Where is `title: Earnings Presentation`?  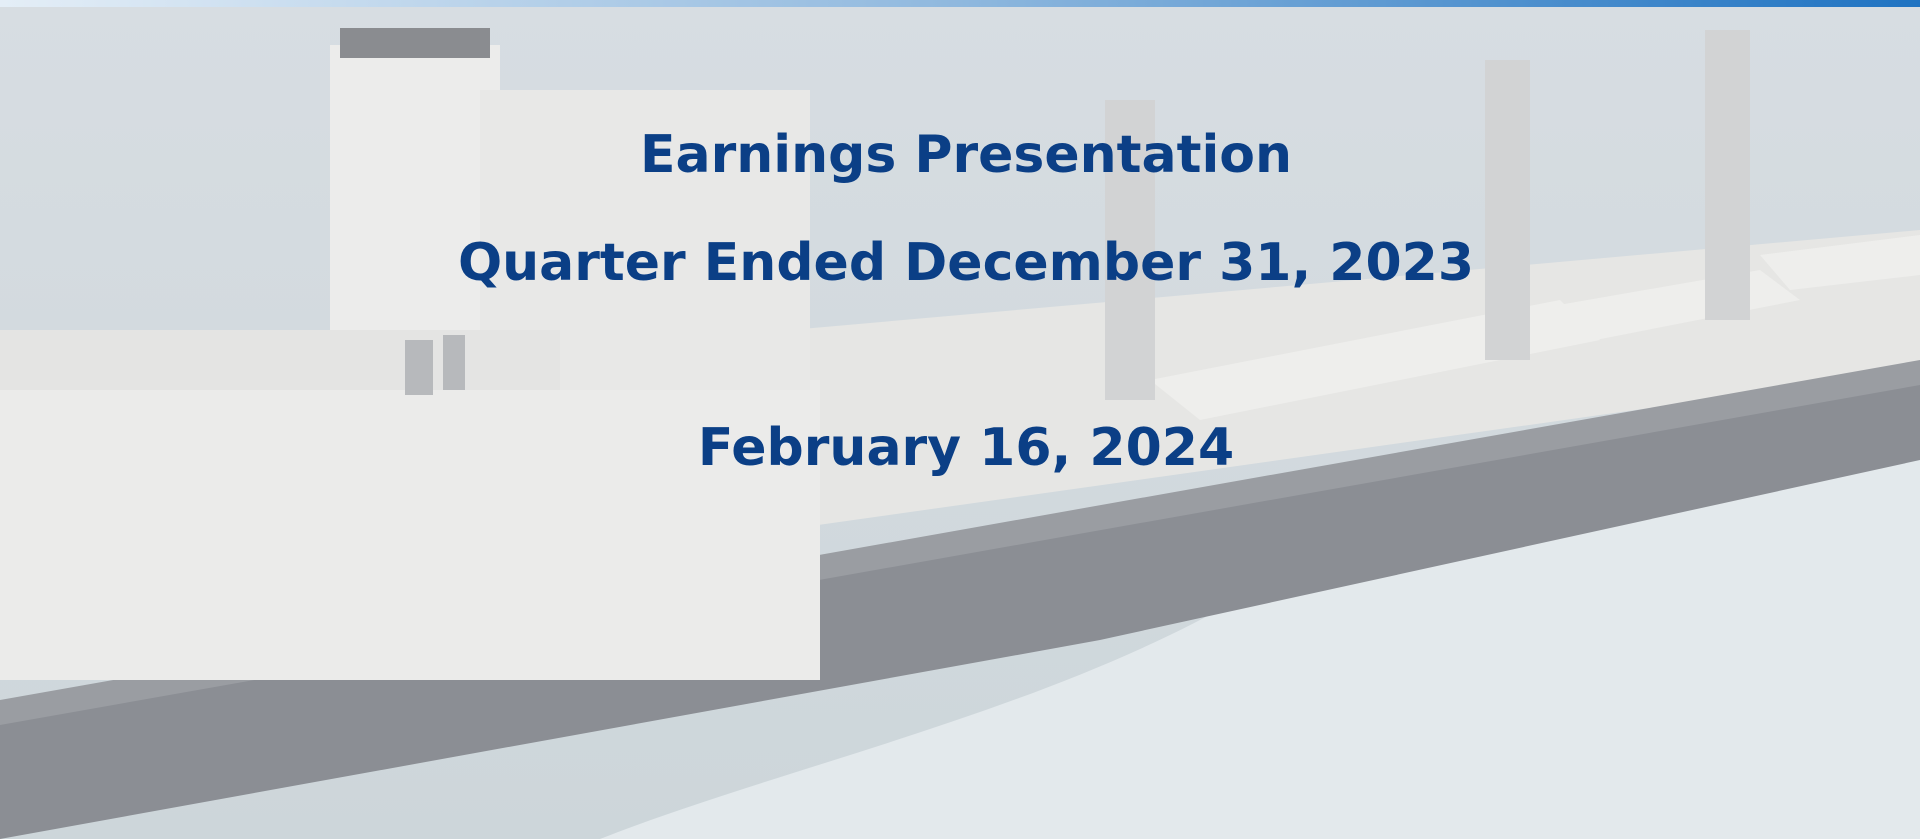
title: Earnings Presentation is located at coordinates (966, 155).